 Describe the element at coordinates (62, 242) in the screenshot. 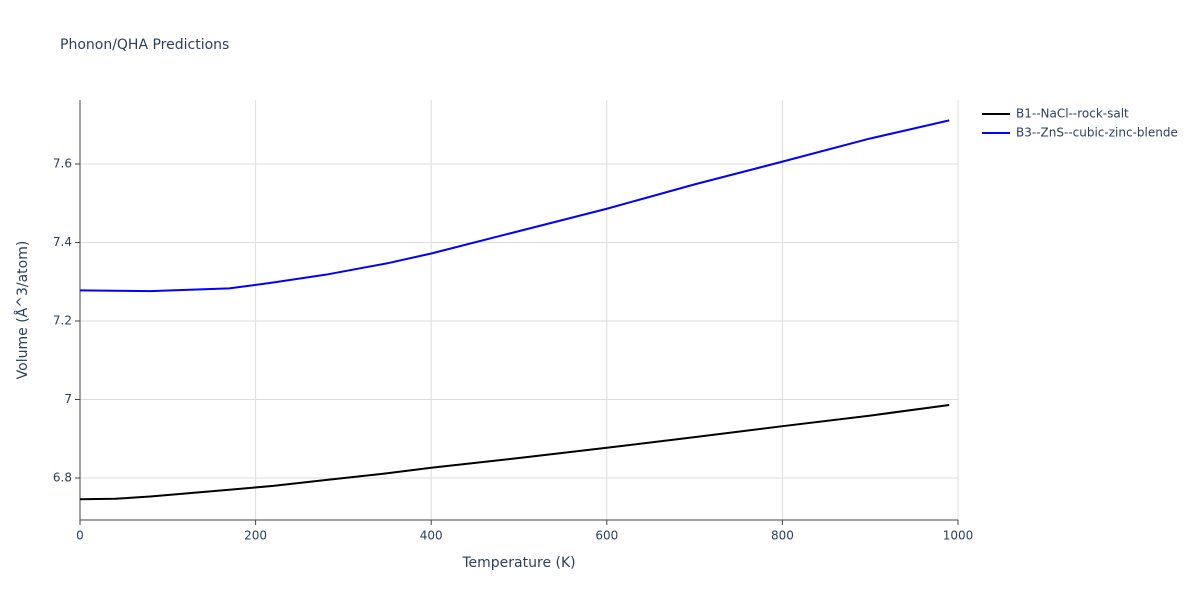

I see `y-tick-label: 7.4` at that location.